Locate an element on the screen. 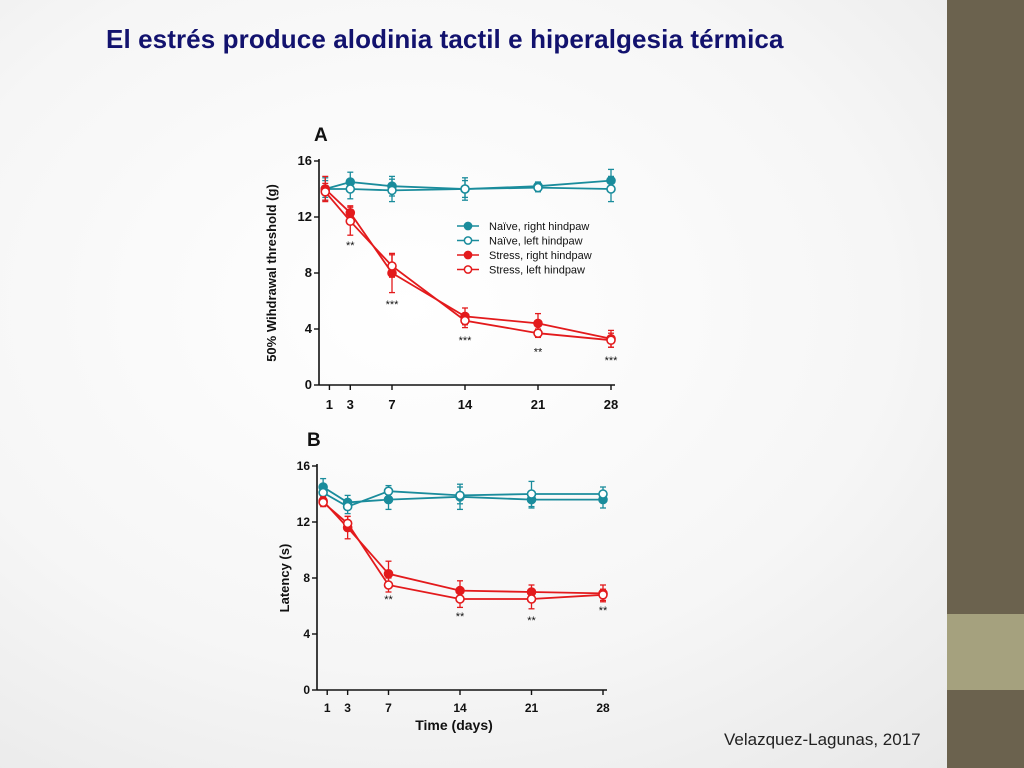 The height and width of the screenshot is (768, 1024). legend-label: Stress, left hindpaw is located at coordinates (537, 271).